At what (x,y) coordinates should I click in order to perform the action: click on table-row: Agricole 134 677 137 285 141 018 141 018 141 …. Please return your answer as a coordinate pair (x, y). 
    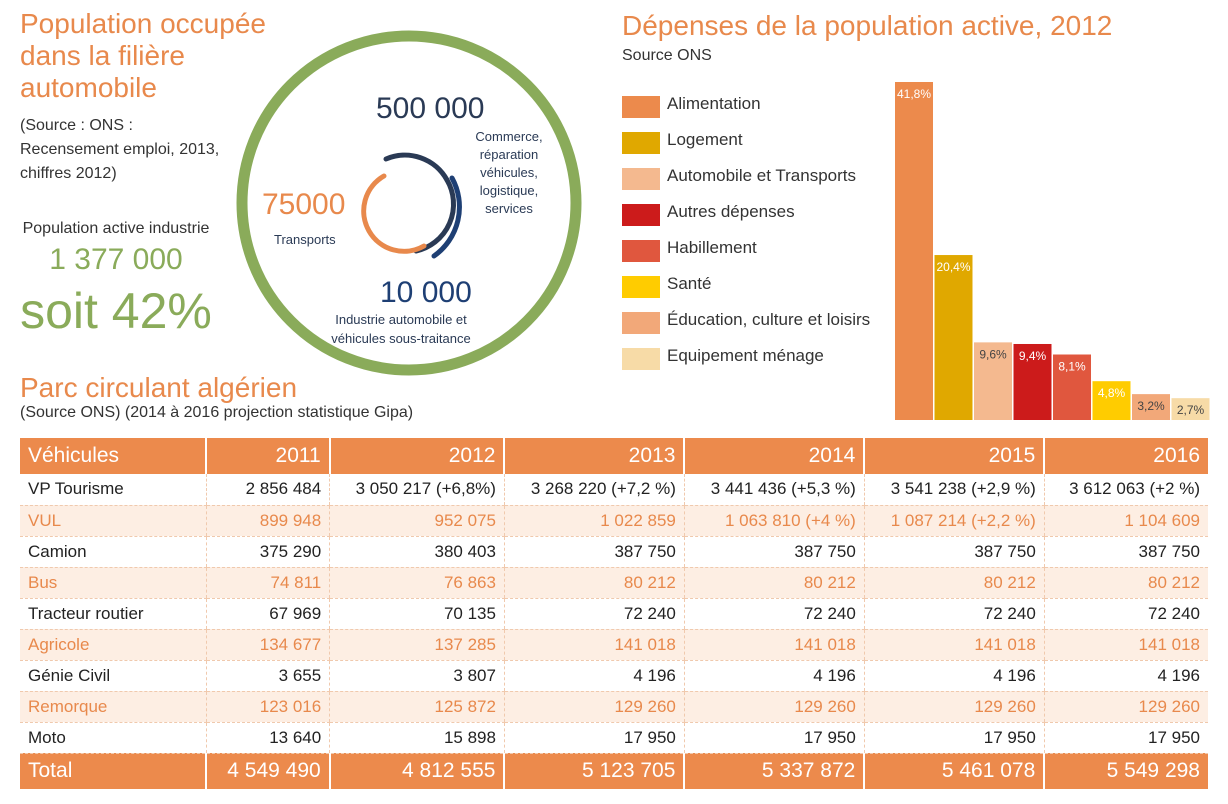
    Looking at the image, I should click on (614, 645).